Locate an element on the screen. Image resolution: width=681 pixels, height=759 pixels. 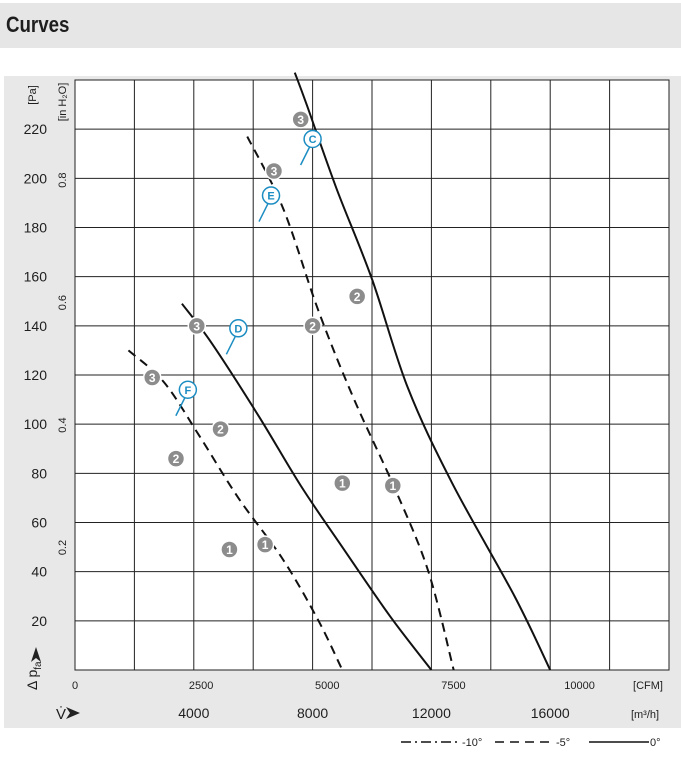
y-tick-label-pa: 100 is located at coordinates (36, 424).